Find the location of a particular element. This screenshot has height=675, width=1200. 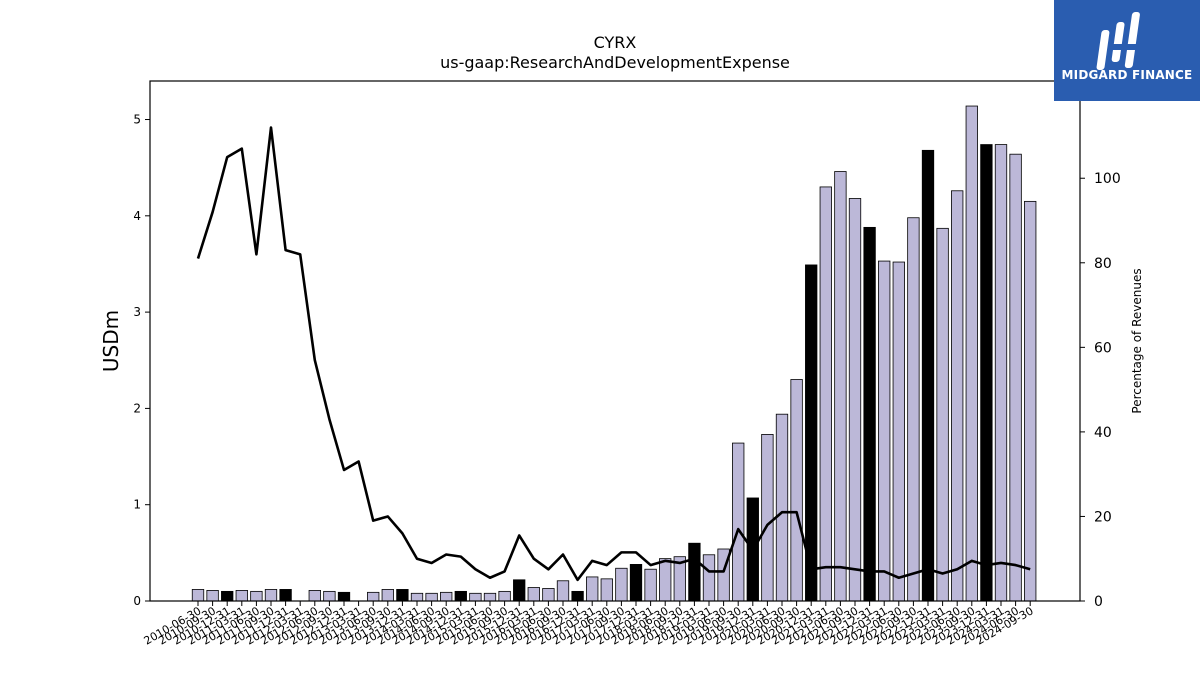

y2-tick-label: 100 is located at coordinates (1107, 179).